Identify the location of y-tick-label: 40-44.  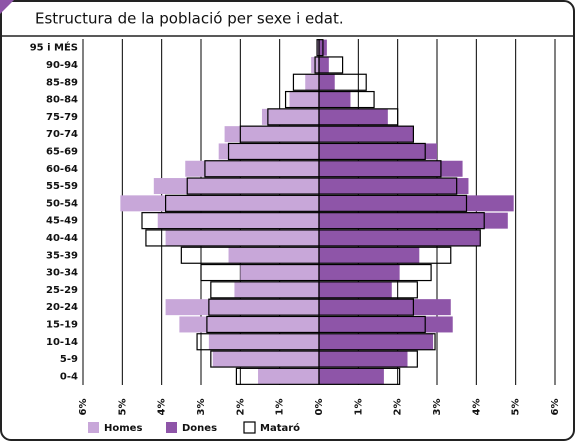
(62, 238).